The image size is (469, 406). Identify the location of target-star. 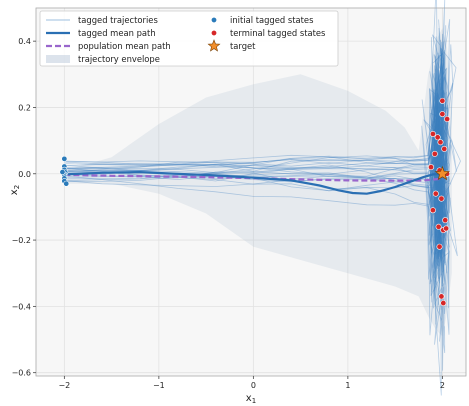
(442, 173).